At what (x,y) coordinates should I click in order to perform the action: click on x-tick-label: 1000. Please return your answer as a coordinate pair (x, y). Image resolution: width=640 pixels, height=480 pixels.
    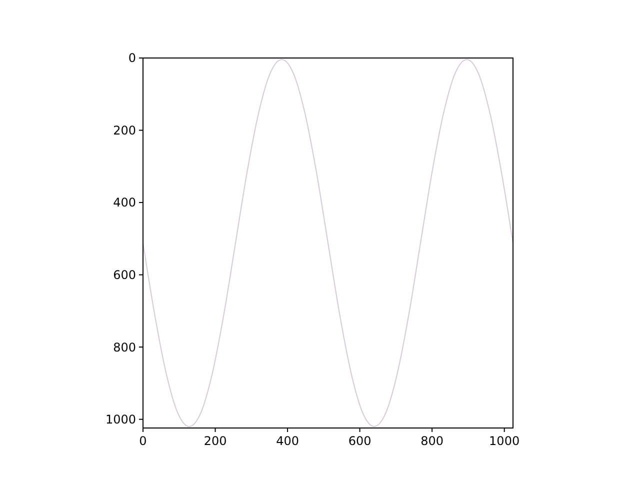
    Looking at the image, I should click on (504, 441).